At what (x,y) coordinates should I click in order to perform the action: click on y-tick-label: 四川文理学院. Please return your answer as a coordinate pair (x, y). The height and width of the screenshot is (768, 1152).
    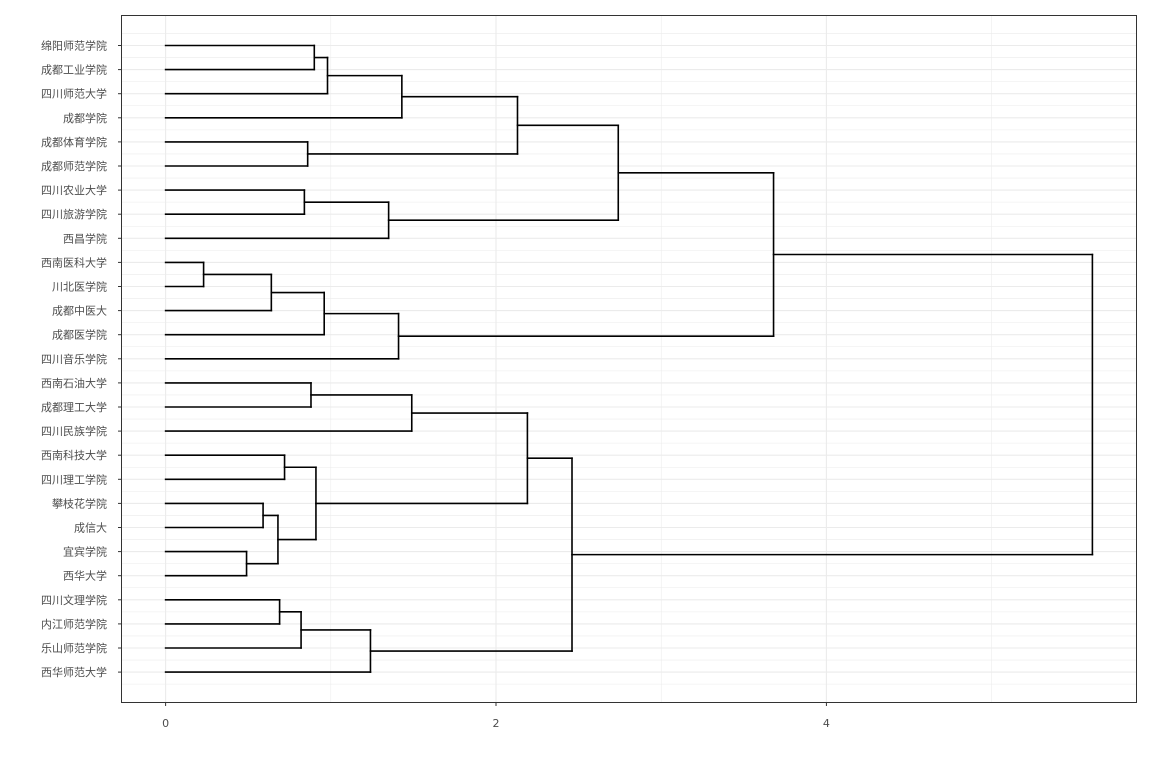
    Looking at the image, I should click on (74, 600).